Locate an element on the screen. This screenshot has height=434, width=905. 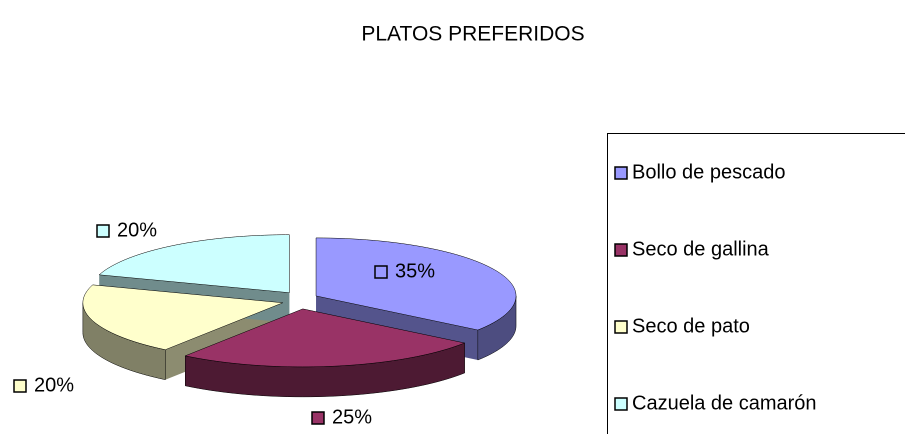
legend-label: Bollo de pescado is located at coordinates (708, 172).